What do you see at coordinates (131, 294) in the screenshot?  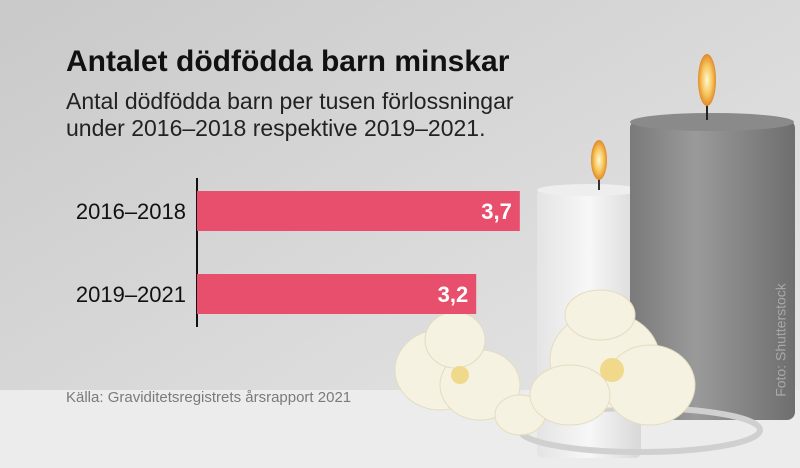 I see `y-tick-label: 2019–2021` at bounding box center [131, 294].